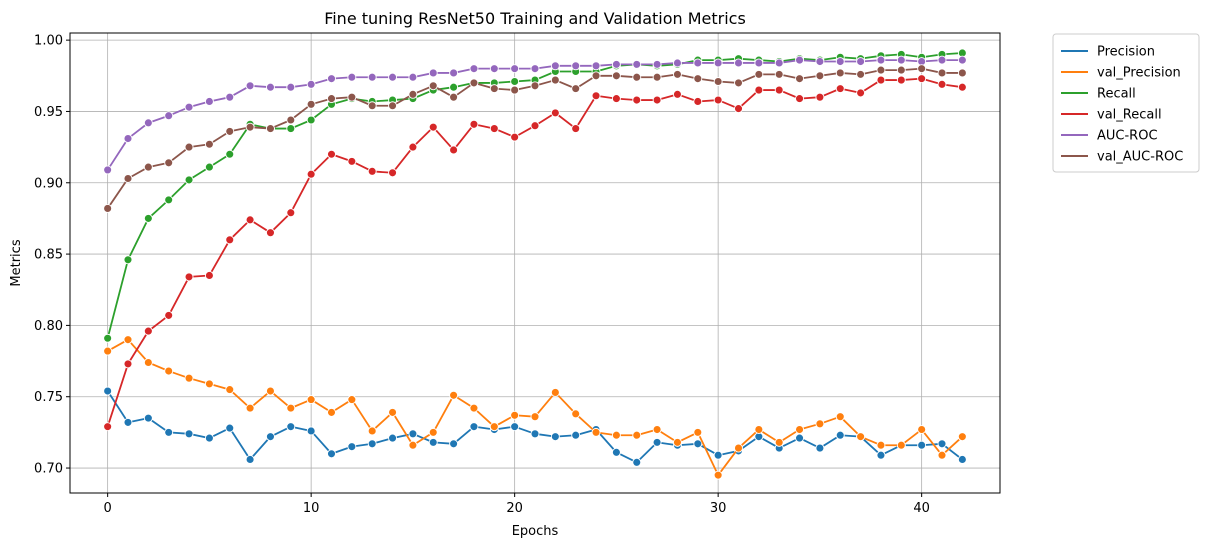 The height and width of the screenshot is (547, 1205). I want to click on x-axis-ticks: 0 10 20 30 40, so click(517, 504).